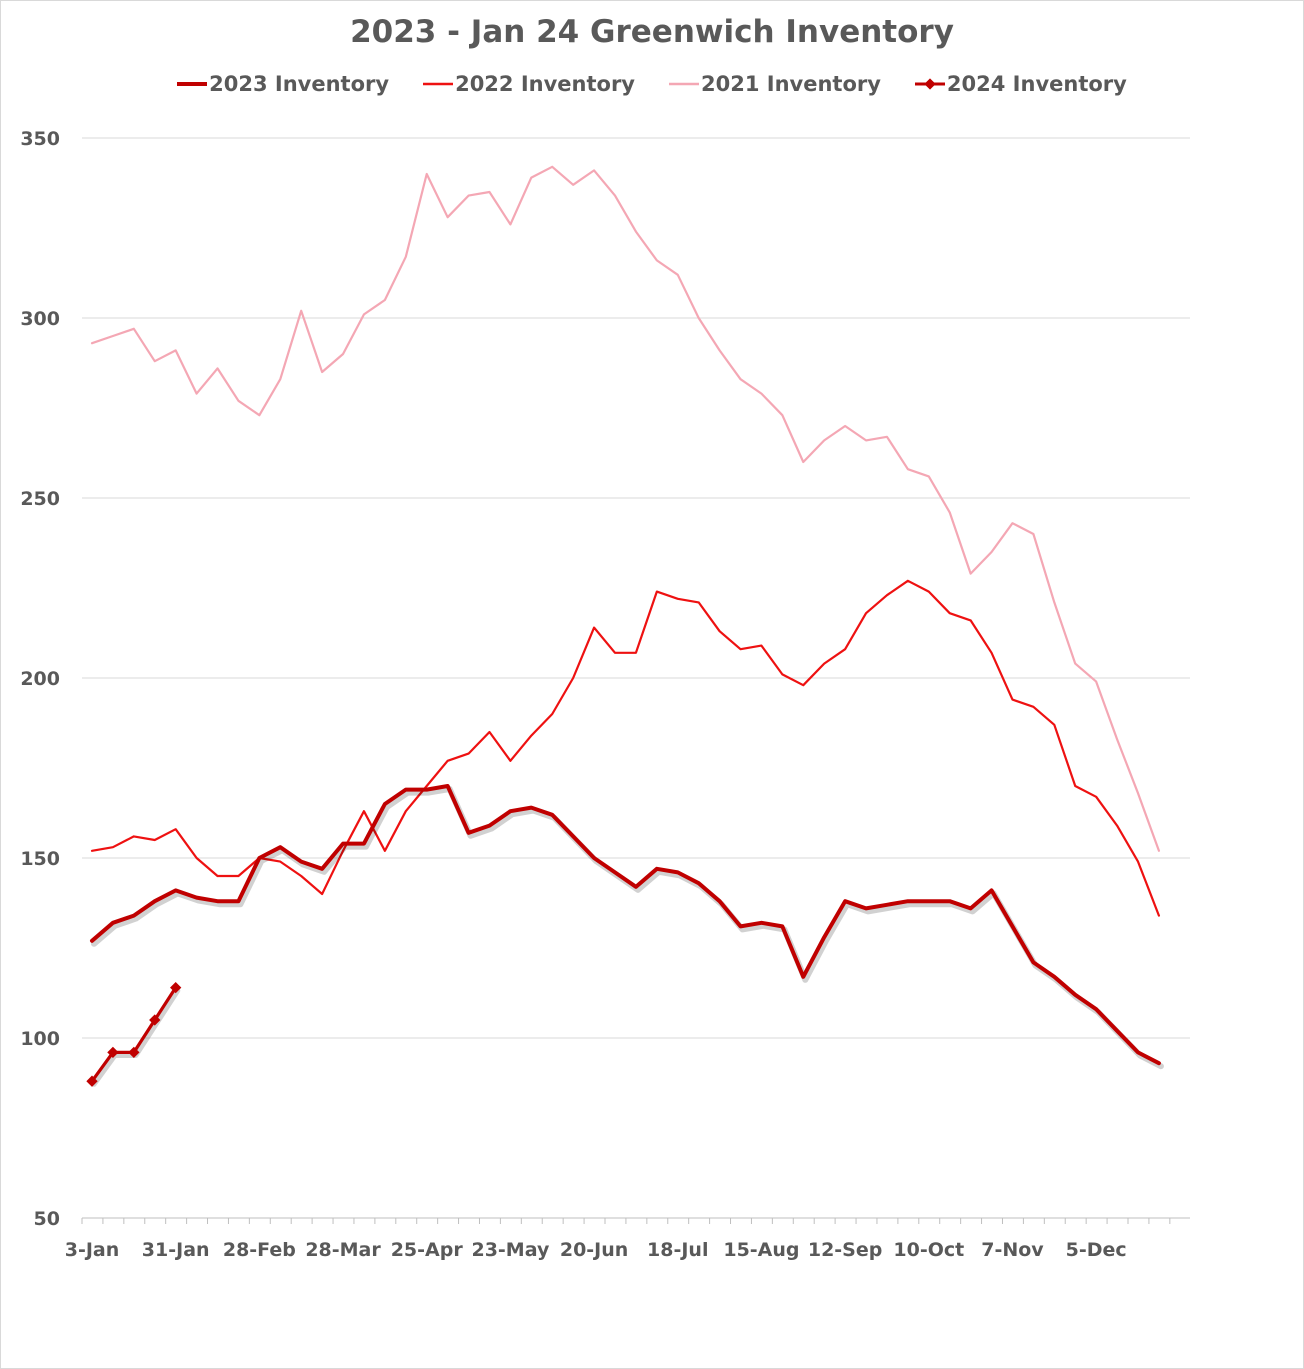 The width and height of the screenshot is (1304, 1369). What do you see at coordinates (545, 84) in the screenshot?
I see `legend-label-2022: 2022 Inventory` at bounding box center [545, 84].